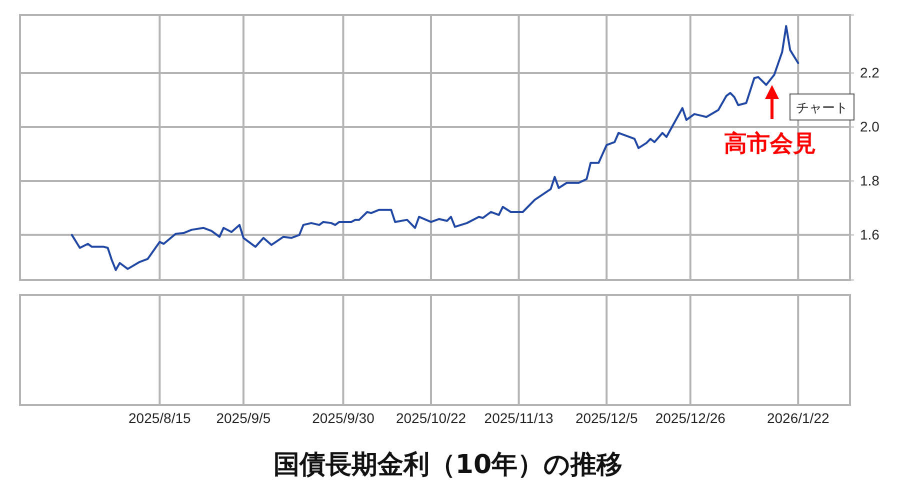 Image resolution: width=897 pixels, height=498 pixels. I want to click on x-tick-label: 2025/9/5, so click(243, 418).